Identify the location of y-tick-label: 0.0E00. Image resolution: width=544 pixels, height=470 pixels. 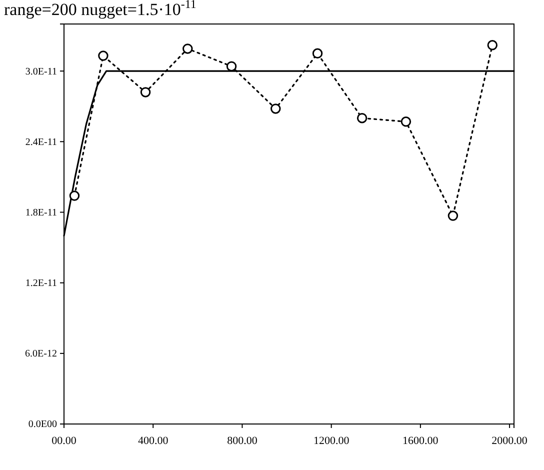
(42, 424).